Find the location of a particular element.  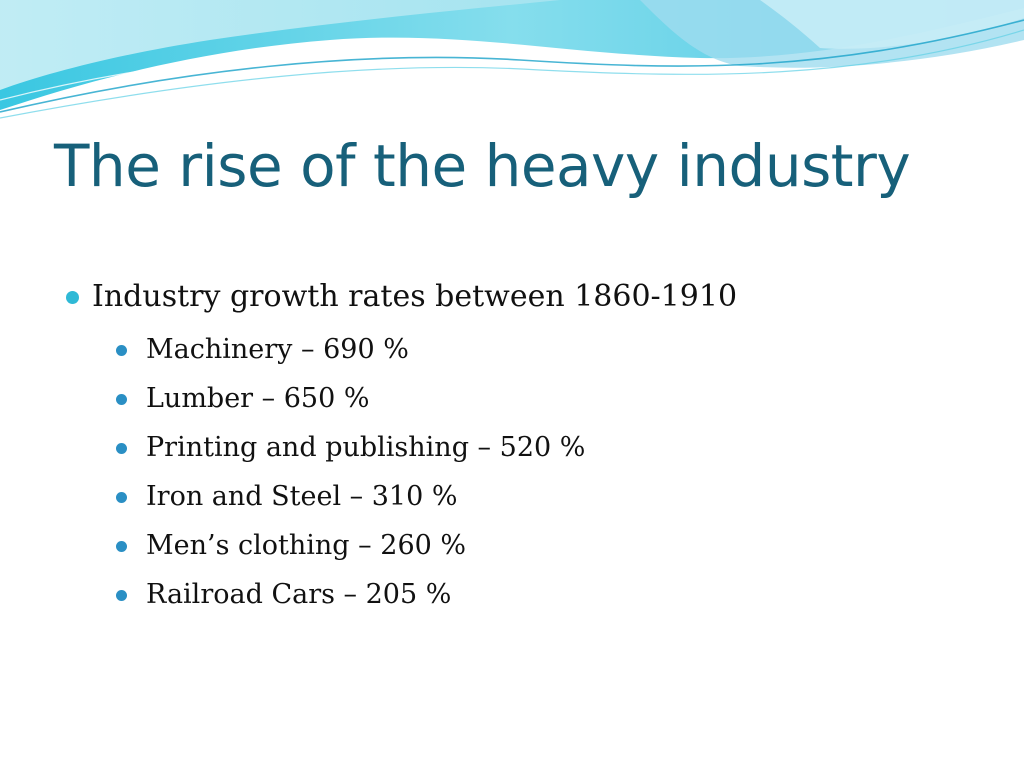

sub-bullet-machinery: Machinery – 690 % is located at coordinates (262, 349).